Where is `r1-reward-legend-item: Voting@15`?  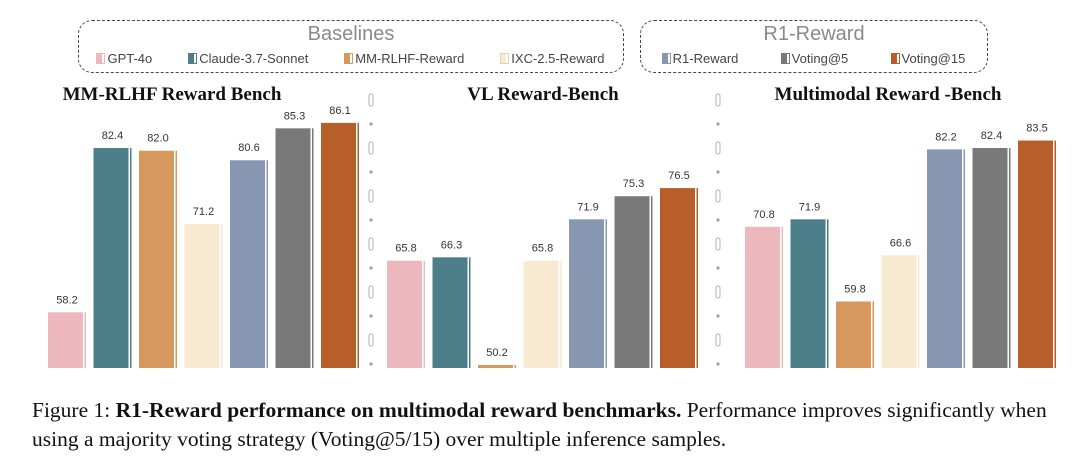
r1-reward-legend-item: Voting@15 is located at coordinates (928, 58).